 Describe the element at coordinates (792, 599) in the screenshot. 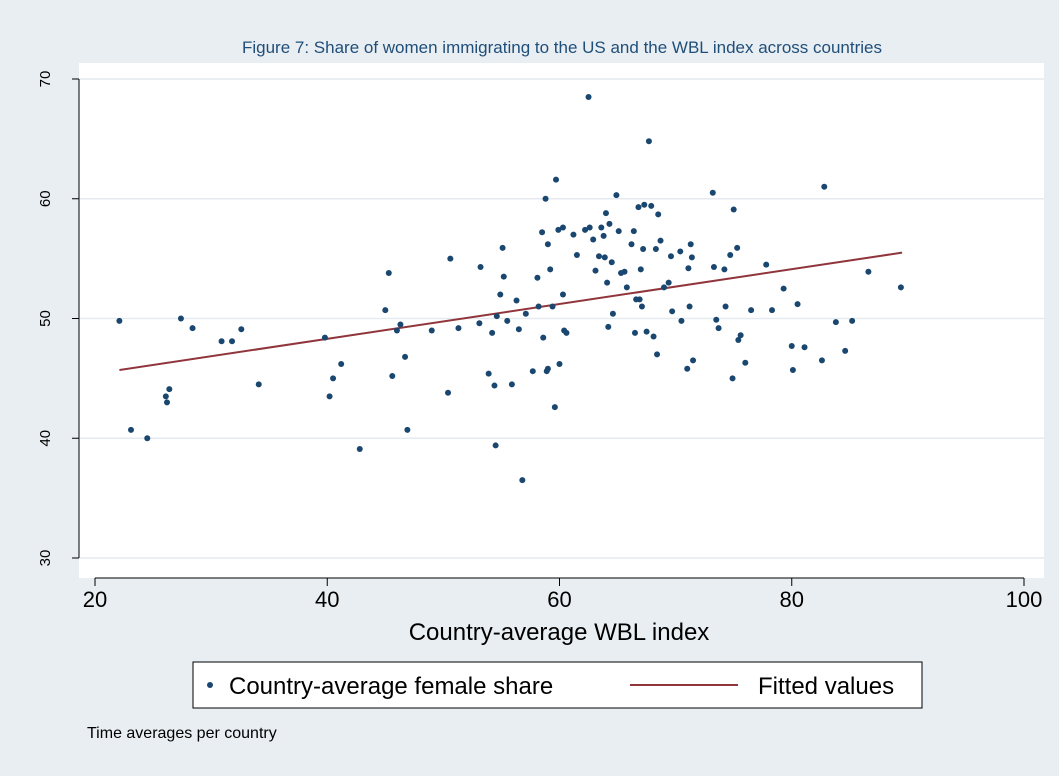

I see `x-tick-label: 80` at that location.